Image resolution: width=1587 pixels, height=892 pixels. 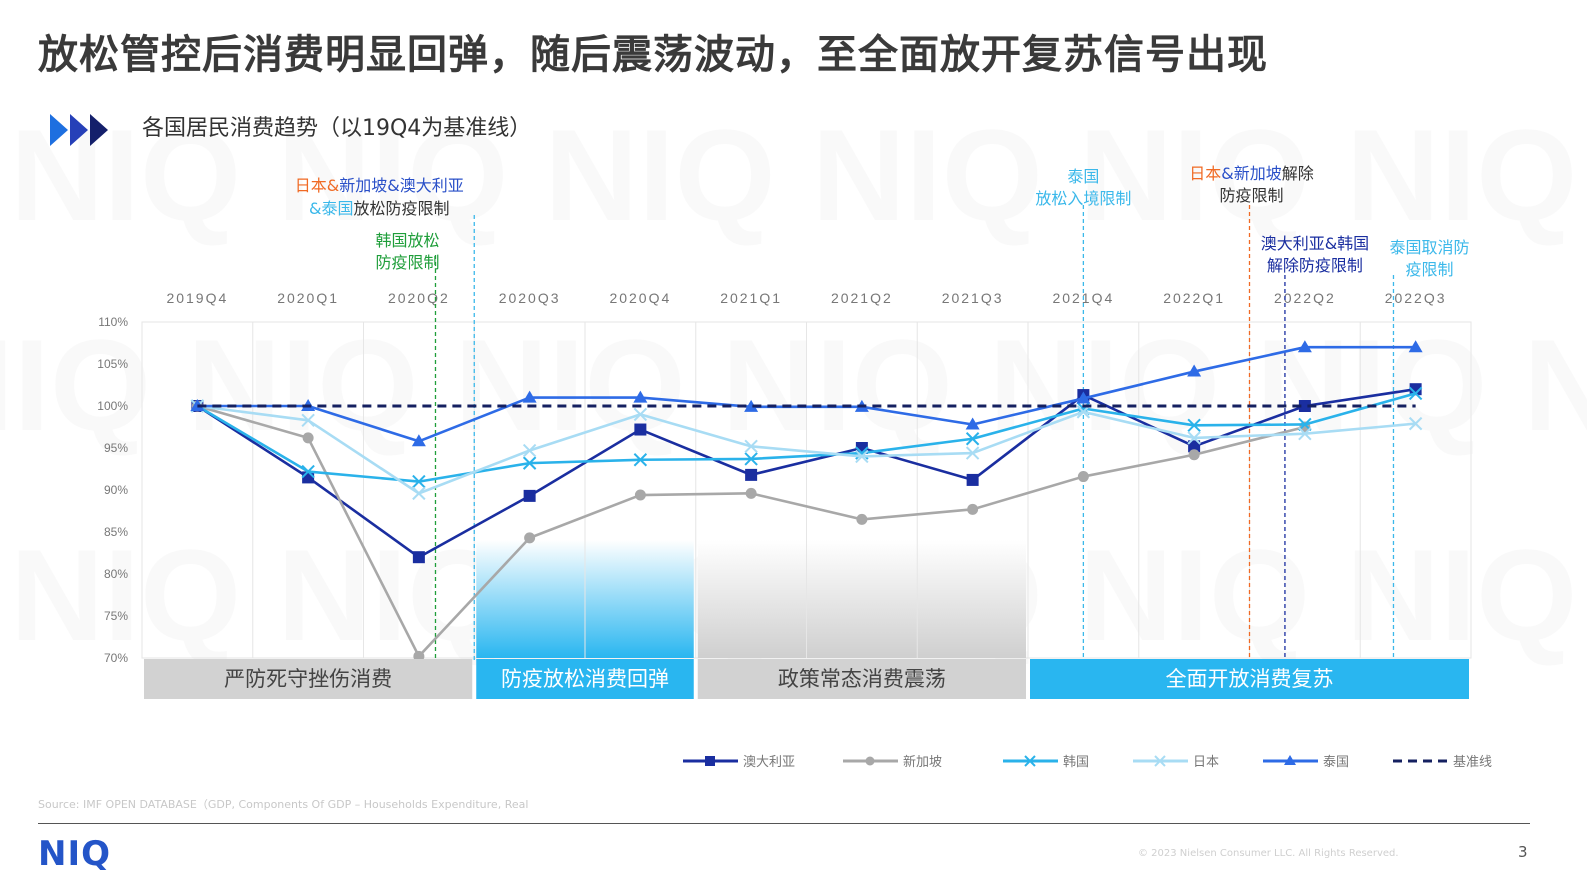 What do you see at coordinates (653, 55) in the screenshot?
I see `page-title: 放松管控后消费明显回弹，随后震荡波动，至全面放开复苏信号出现` at bounding box center [653, 55].